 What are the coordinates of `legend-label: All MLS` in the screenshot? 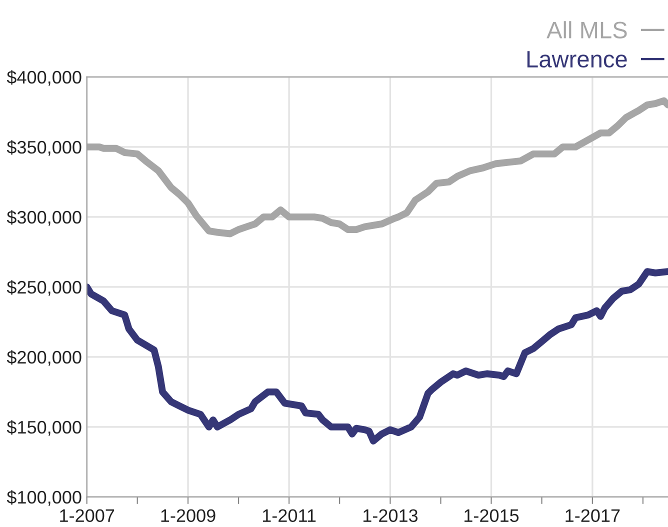 It's located at (586, 29).